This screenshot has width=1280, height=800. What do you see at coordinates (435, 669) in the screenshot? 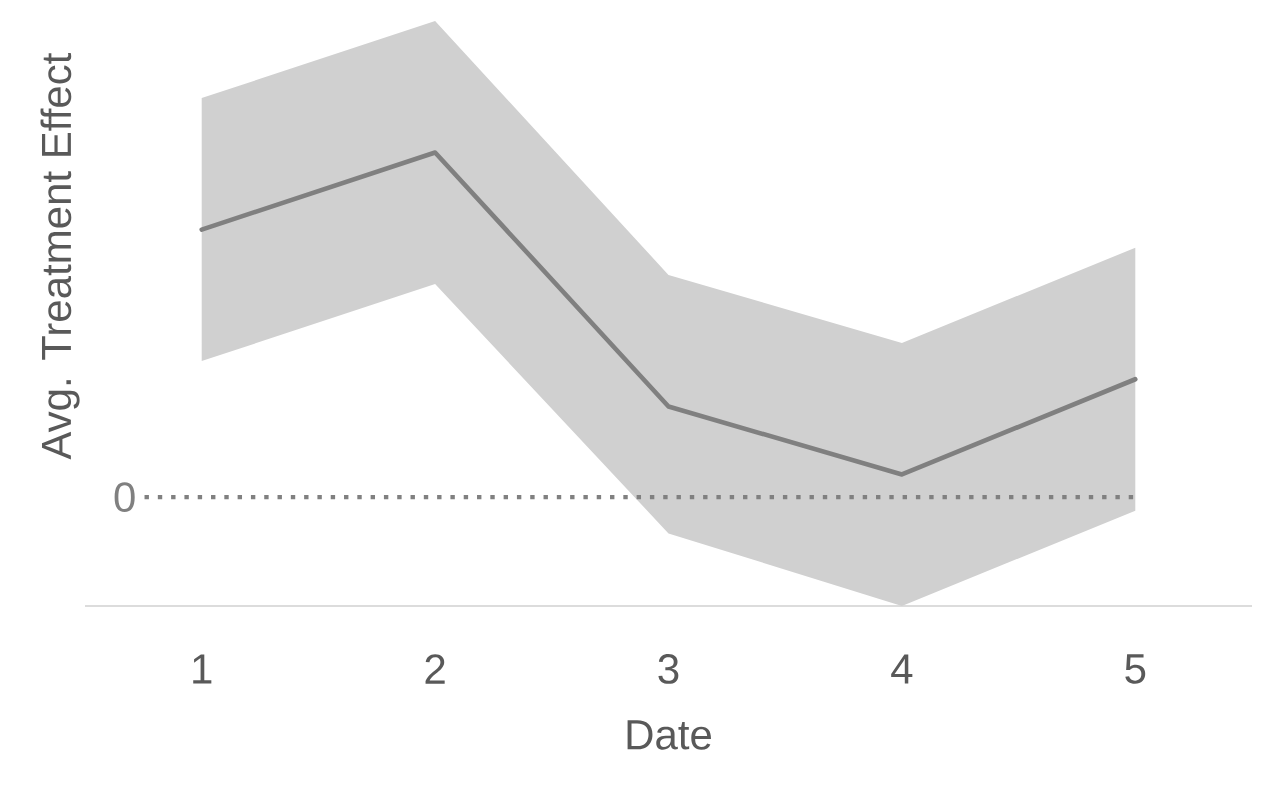
I see `x-tick-label: 2` at bounding box center [435, 669].